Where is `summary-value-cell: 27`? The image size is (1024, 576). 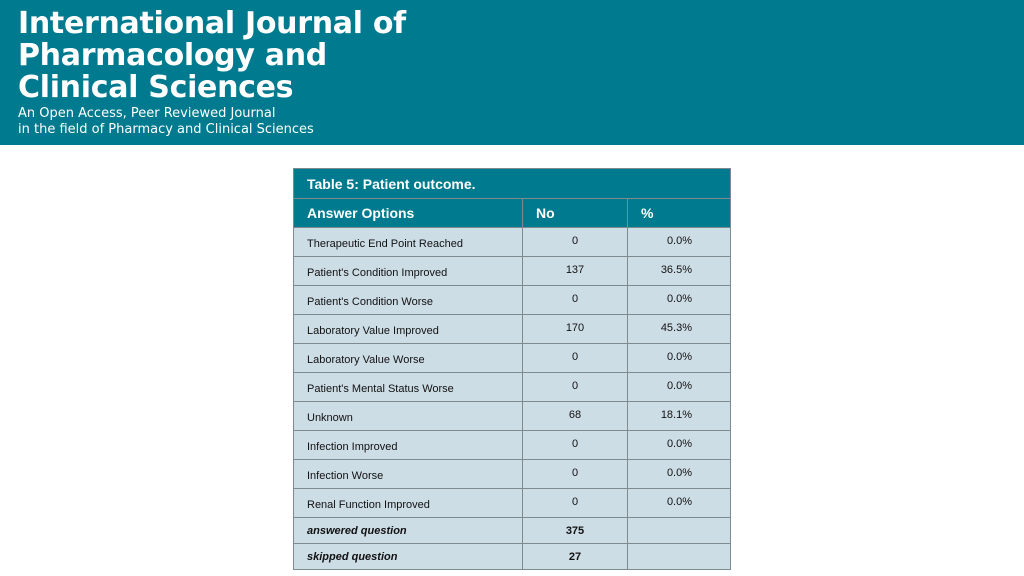
summary-value-cell: 27 is located at coordinates (575, 556).